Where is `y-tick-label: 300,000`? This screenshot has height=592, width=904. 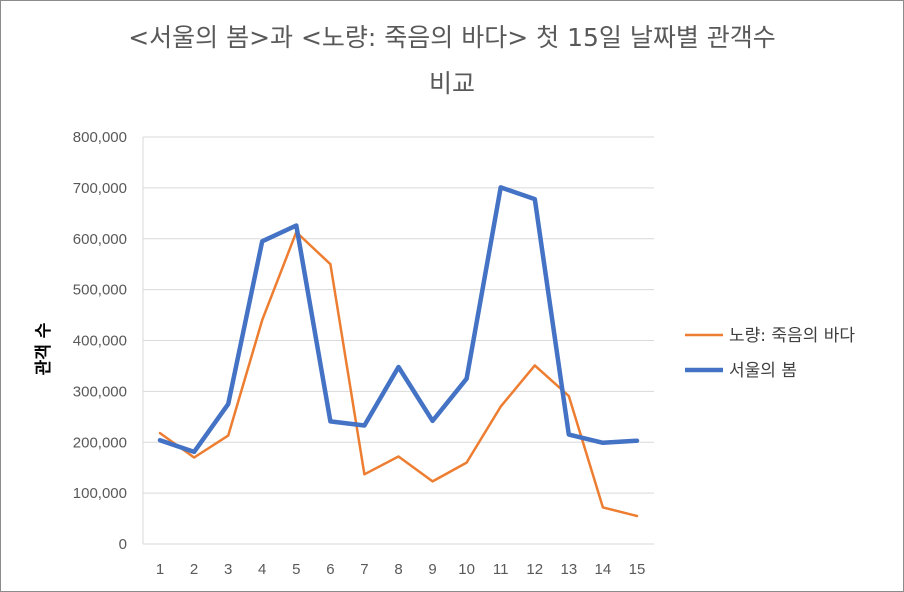
y-tick-label: 300,000 is located at coordinates (100, 391).